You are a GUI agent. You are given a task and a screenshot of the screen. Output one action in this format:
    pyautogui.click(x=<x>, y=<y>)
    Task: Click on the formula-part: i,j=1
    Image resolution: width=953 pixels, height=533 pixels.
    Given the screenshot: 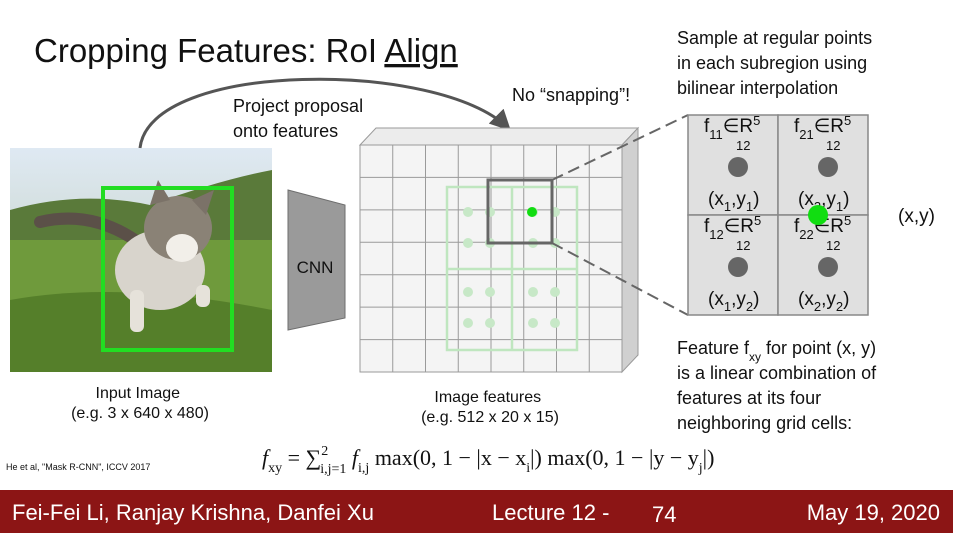 What is the action you would take?
    pyautogui.click(x=333, y=469)
    